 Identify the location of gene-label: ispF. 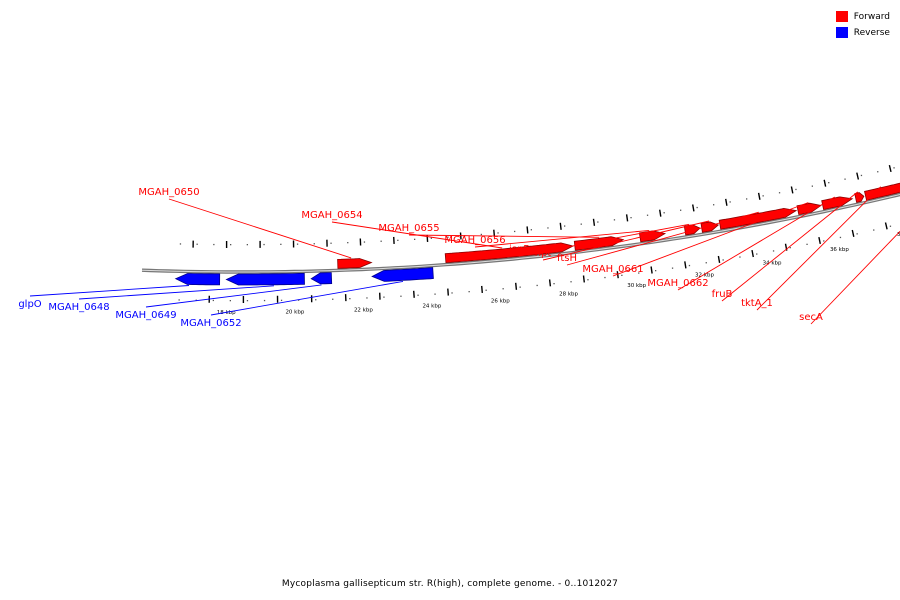
(519, 249).